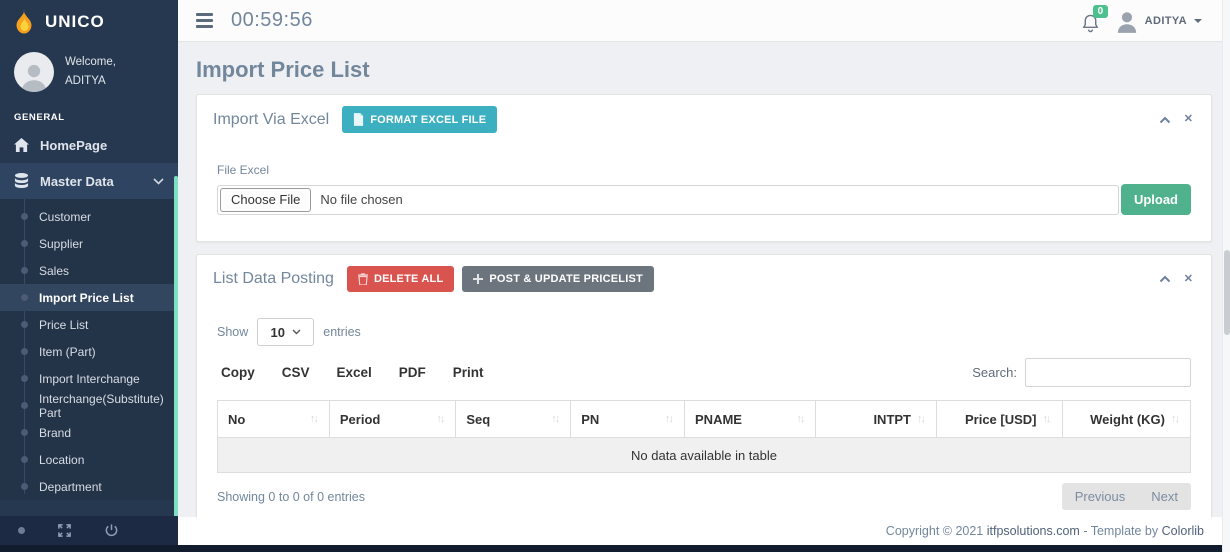 Image resolution: width=1230 pixels, height=552 pixels. I want to click on file-input: Choose File No file chosen, so click(668, 199).